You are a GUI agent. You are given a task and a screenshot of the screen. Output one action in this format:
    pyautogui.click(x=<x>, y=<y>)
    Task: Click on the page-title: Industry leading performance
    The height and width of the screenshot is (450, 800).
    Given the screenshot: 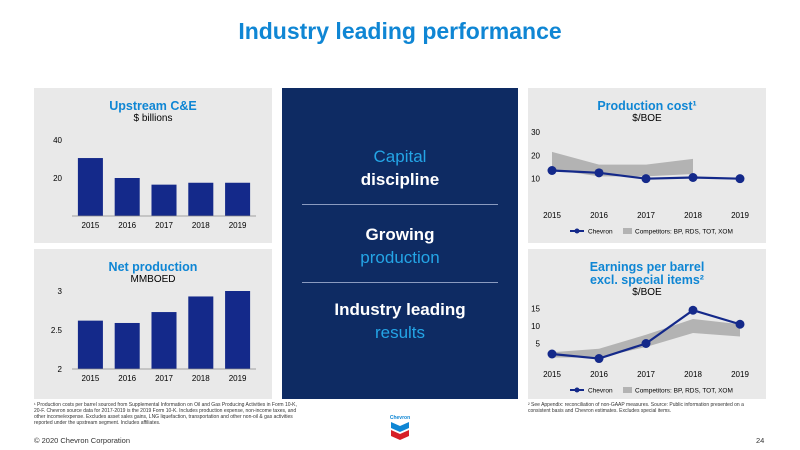 What is the action you would take?
    pyautogui.click(x=400, y=31)
    